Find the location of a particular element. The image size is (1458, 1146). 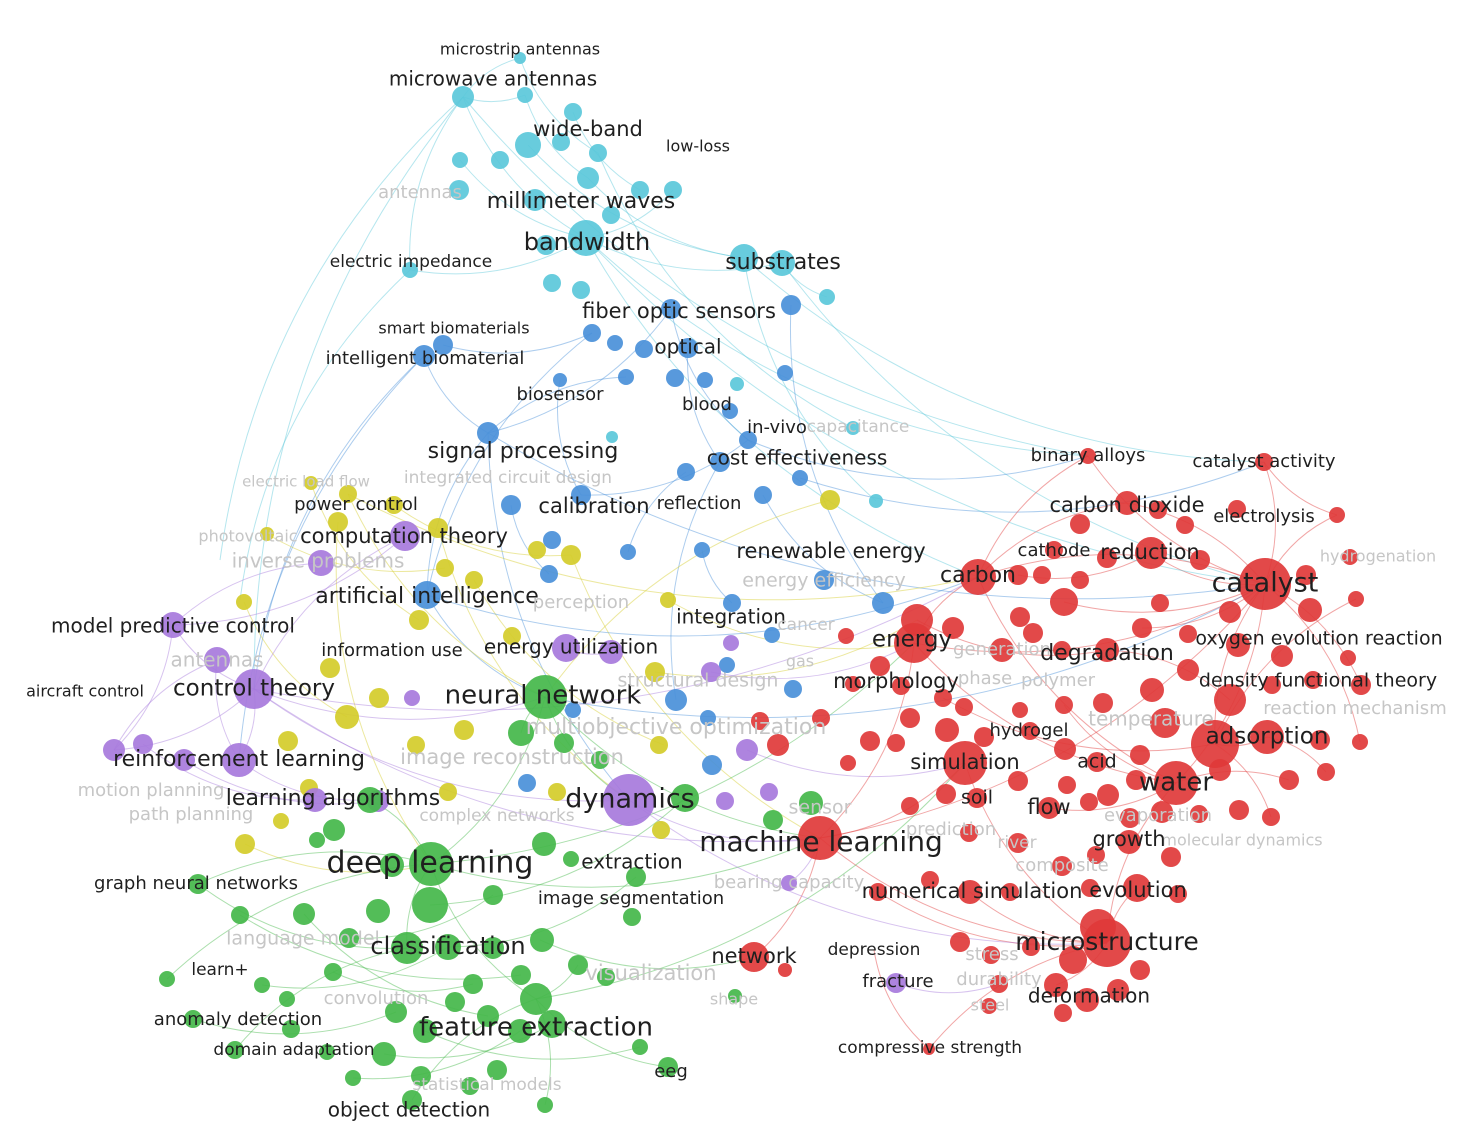

label-dynamics: dynamics is located at coordinates (630, 799).